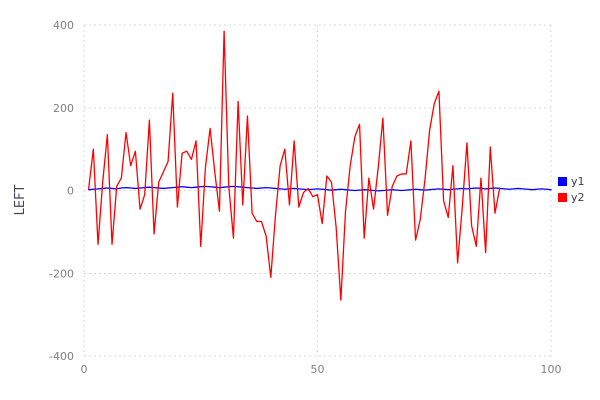 The image size is (600, 400). What do you see at coordinates (70, 191) in the screenshot?
I see `y-tick-label: 0` at bounding box center [70, 191].